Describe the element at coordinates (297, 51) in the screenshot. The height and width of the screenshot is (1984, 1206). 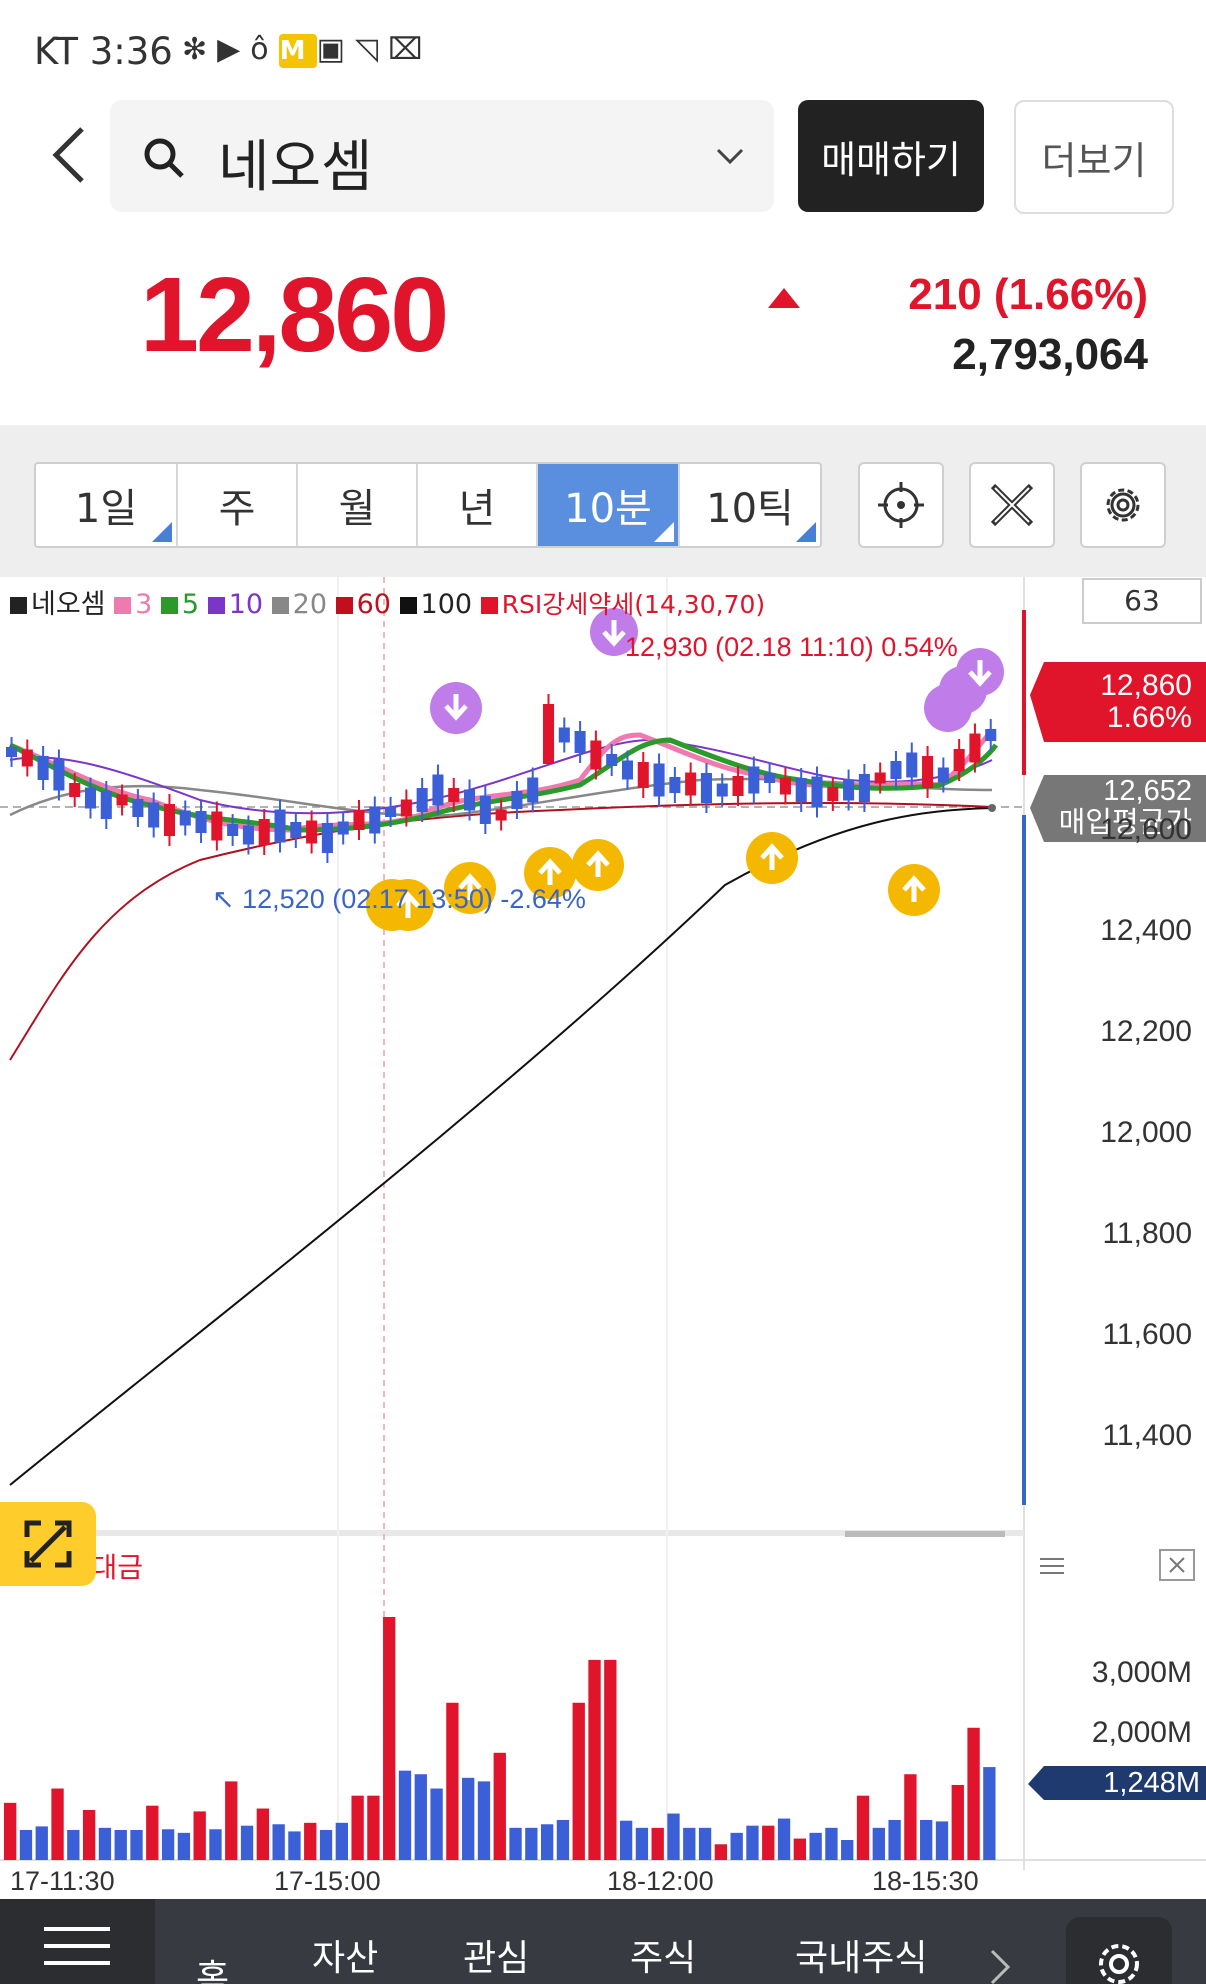
I see `m-badge-icon: M` at that location.